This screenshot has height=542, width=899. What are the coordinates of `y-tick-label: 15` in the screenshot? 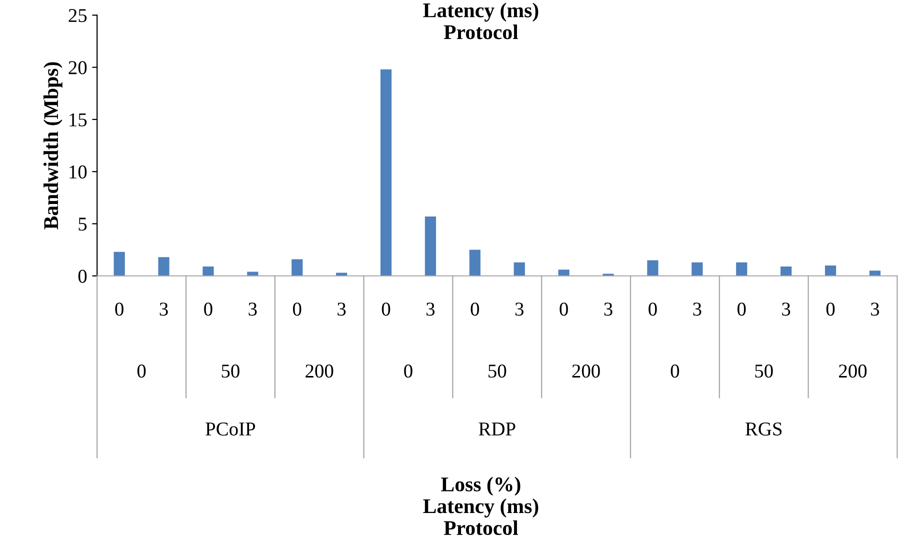 It's located at (78, 119).